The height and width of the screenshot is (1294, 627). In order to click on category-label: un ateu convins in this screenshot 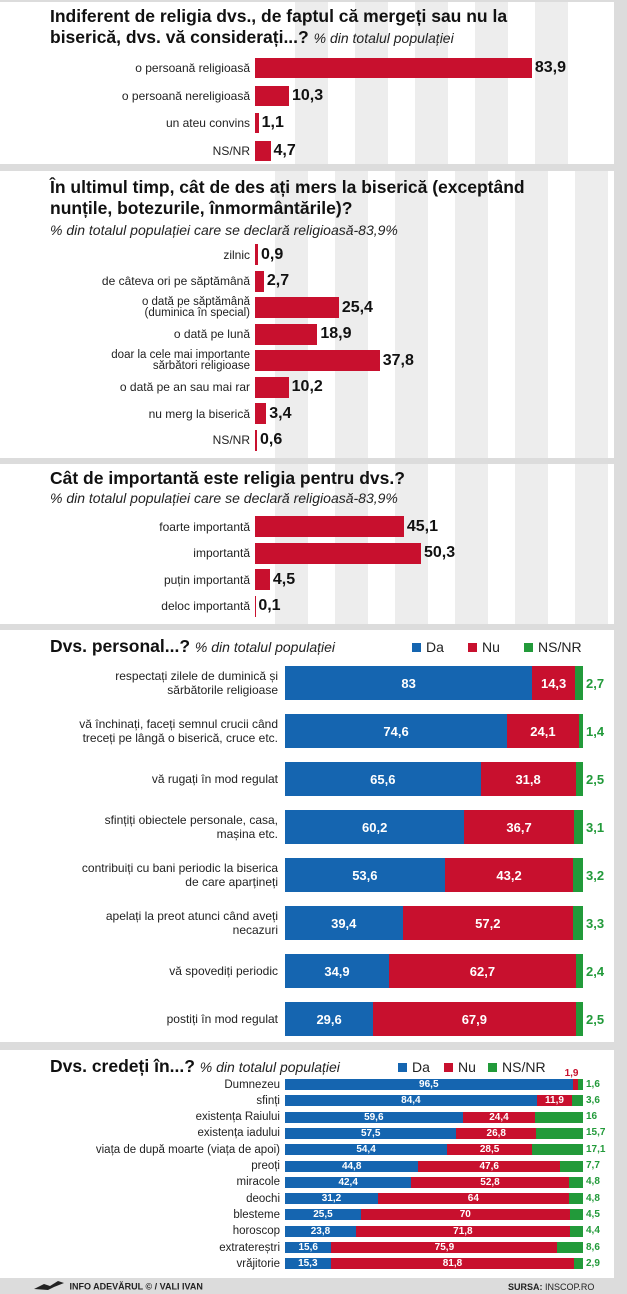, I will do `click(207, 123)`.